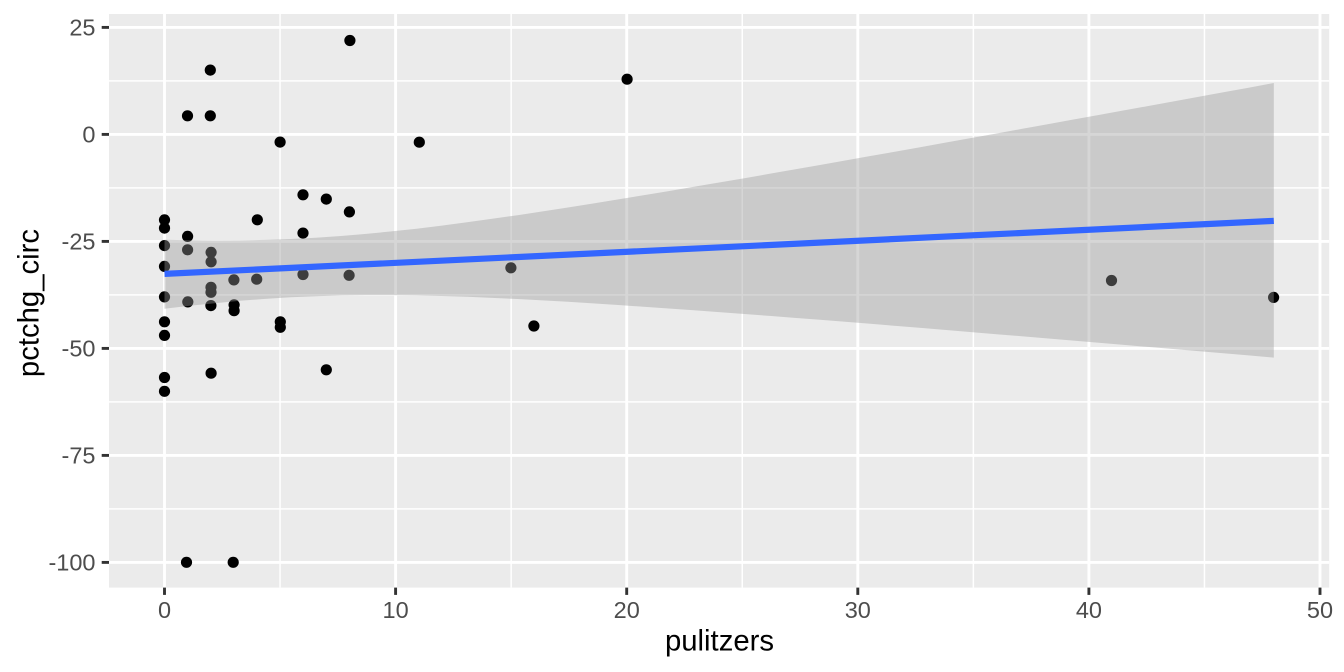 The width and height of the screenshot is (1344, 672). What do you see at coordinates (719, 641) in the screenshot?
I see `svg-text: pulitzers` at bounding box center [719, 641].